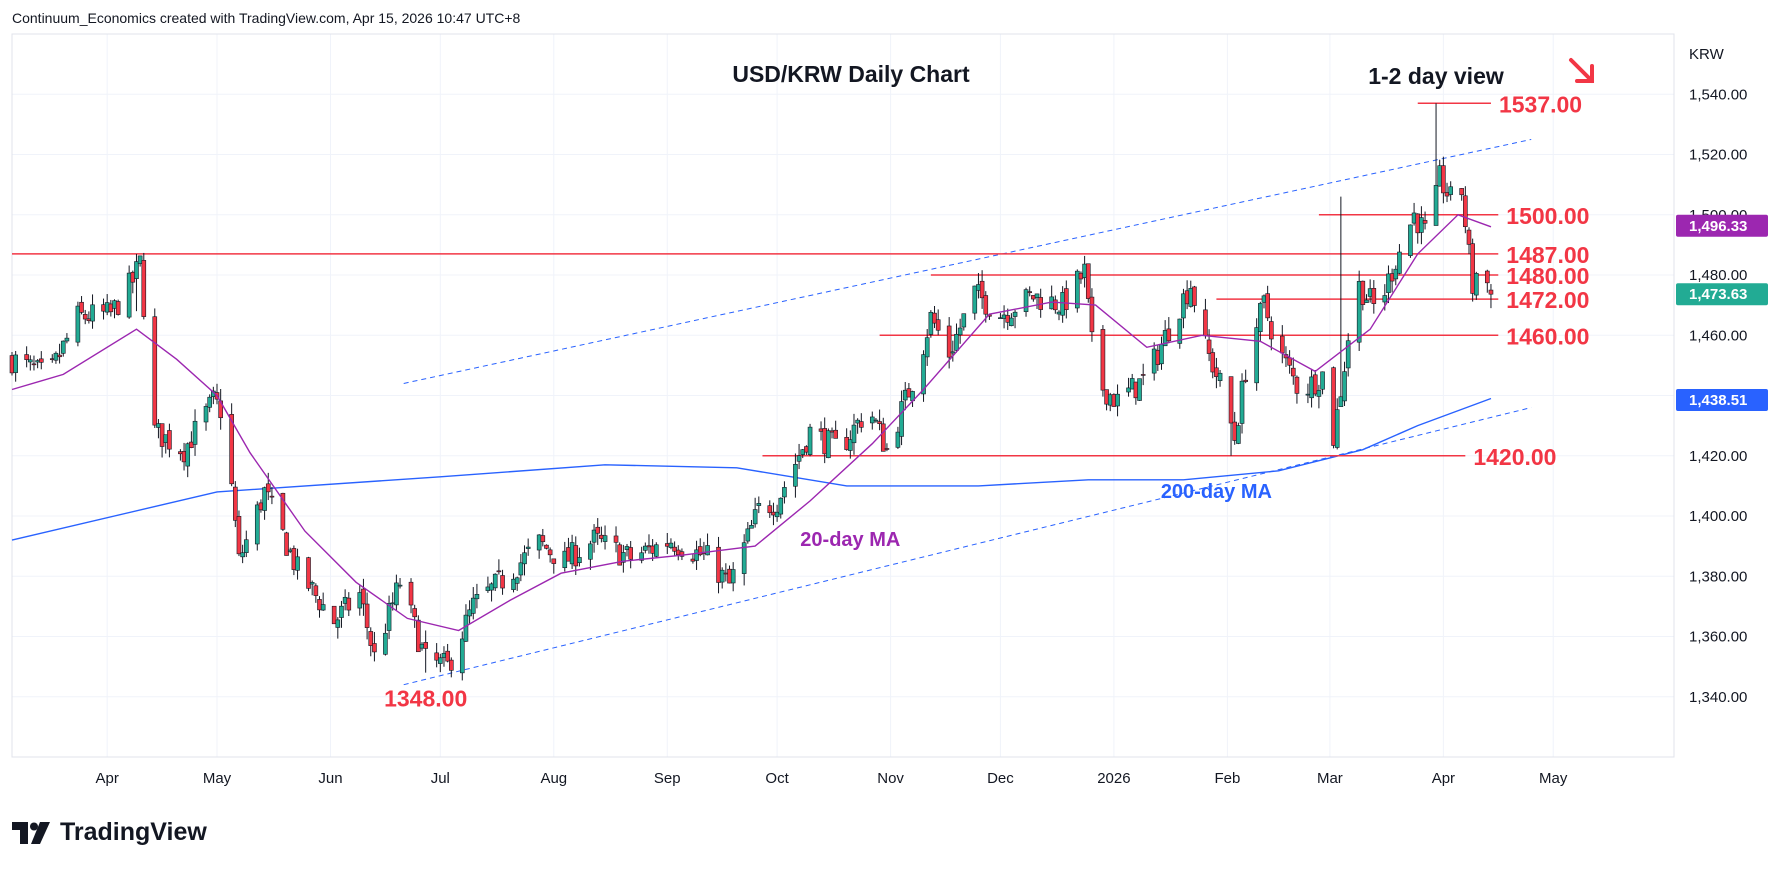 This screenshot has height=871, width=1778. Describe the element at coordinates (1718, 456) in the screenshot. I see `y-tick-label: 1,420.00` at that location.